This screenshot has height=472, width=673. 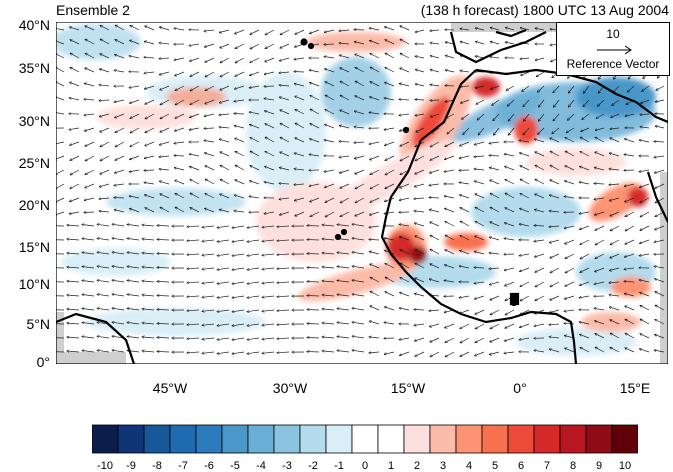 I want to click on panel-title: Ensemble 2, so click(x=93, y=10).